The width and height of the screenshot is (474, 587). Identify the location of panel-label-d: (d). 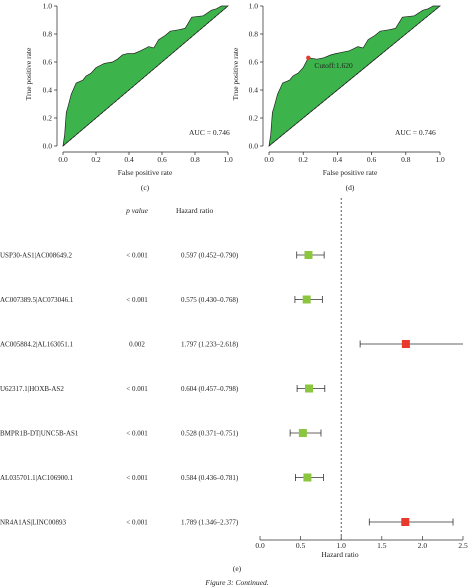
(350, 187).